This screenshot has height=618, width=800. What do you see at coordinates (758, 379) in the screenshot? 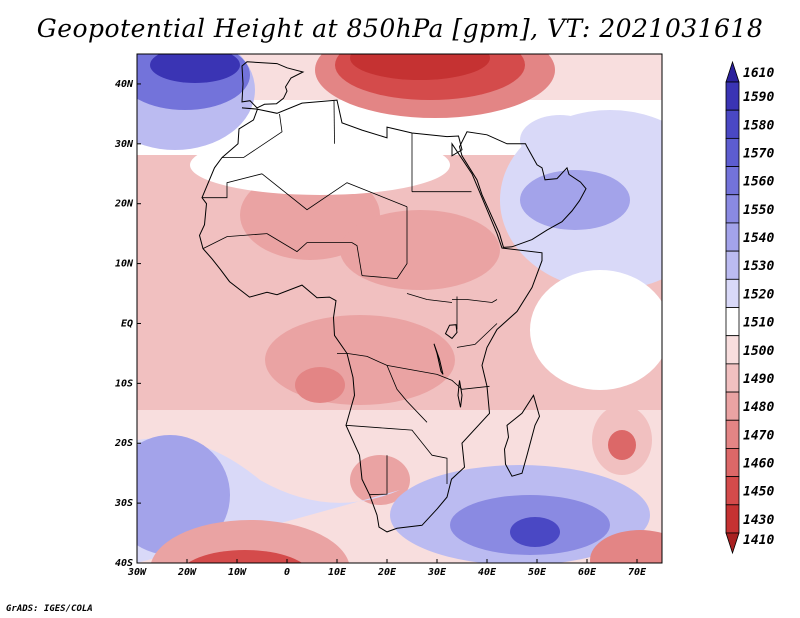
I see `colorbar-label: 1490` at bounding box center [758, 379].